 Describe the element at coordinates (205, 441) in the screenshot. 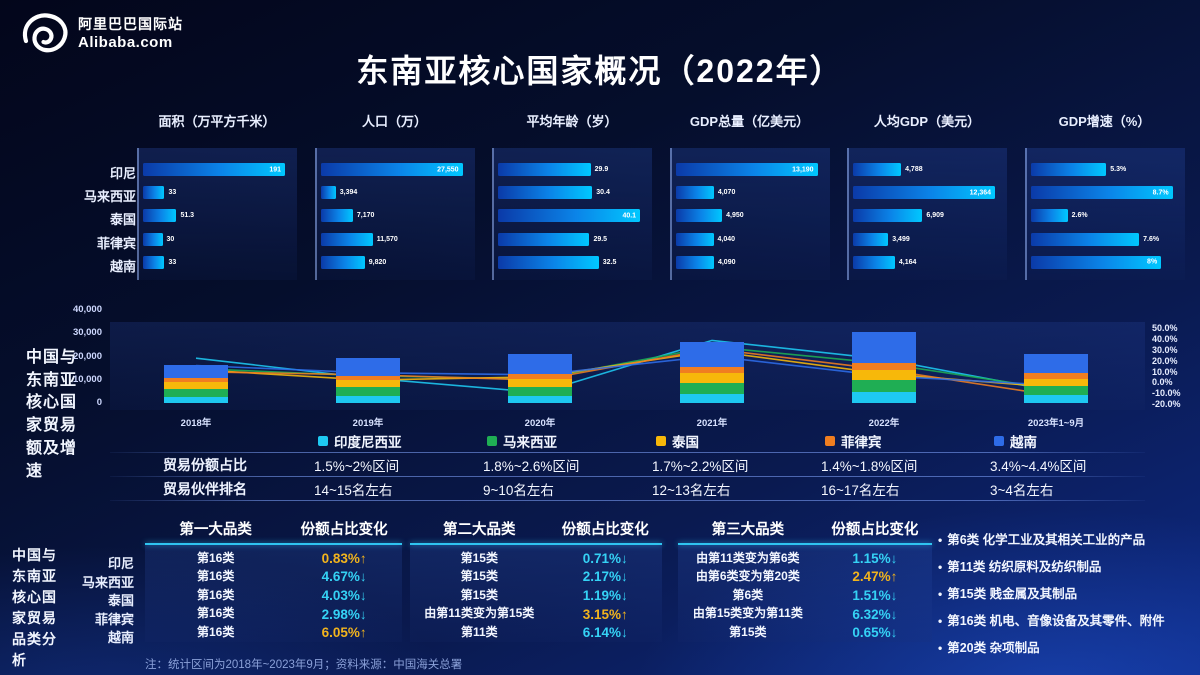

I see `legend-spacer` at that location.